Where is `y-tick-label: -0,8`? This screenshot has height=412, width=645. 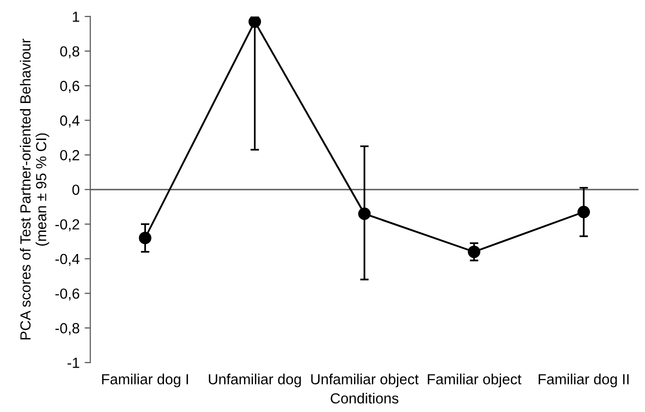 y-tick-label: -0,8 is located at coordinates (67, 329).